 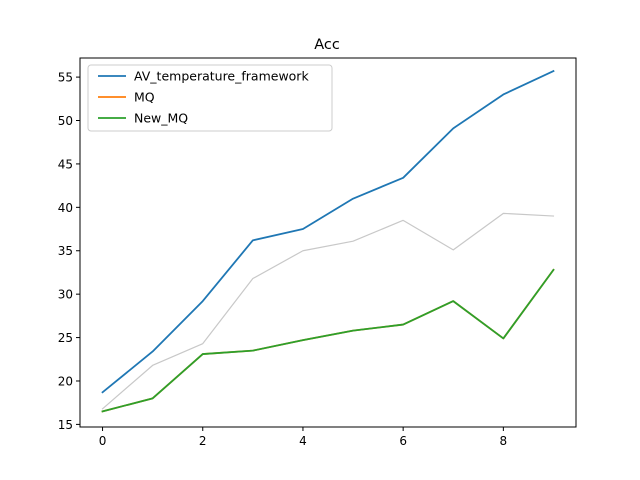 I want to click on legend-label-av-temperature-framework: AV_temperature_framework, so click(x=221, y=76).